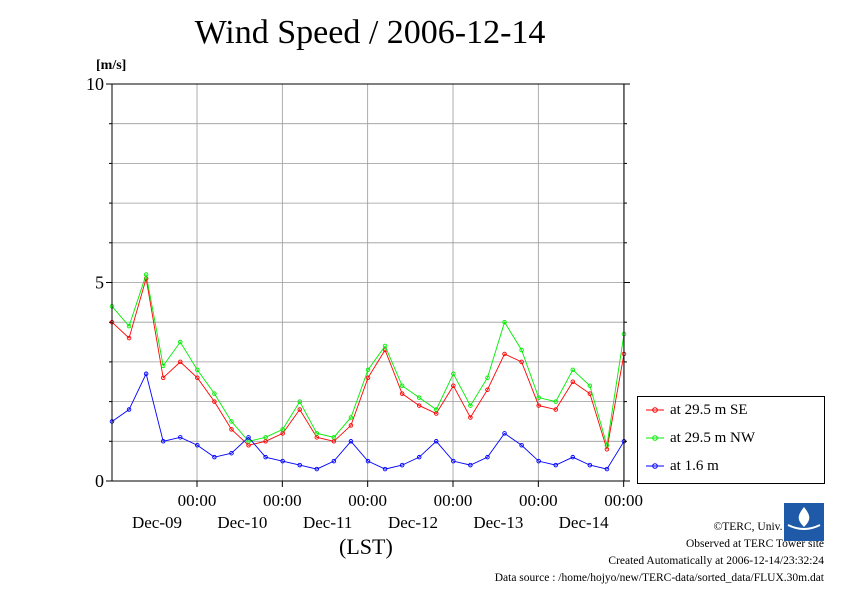  Describe the element at coordinates (366, 546) in the screenshot. I see `x-axis-label: (LST)` at that location.